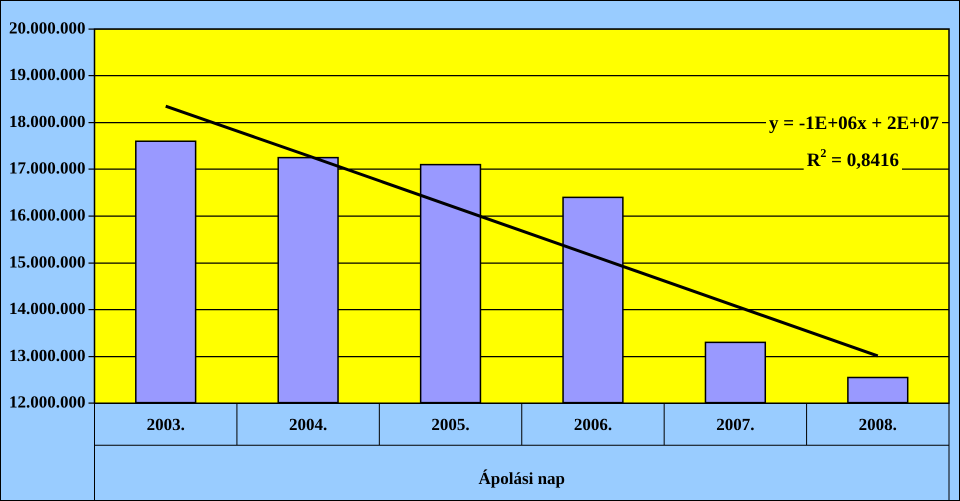  I want to click on y-tick-label: 18.000.000, so click(47, 121).